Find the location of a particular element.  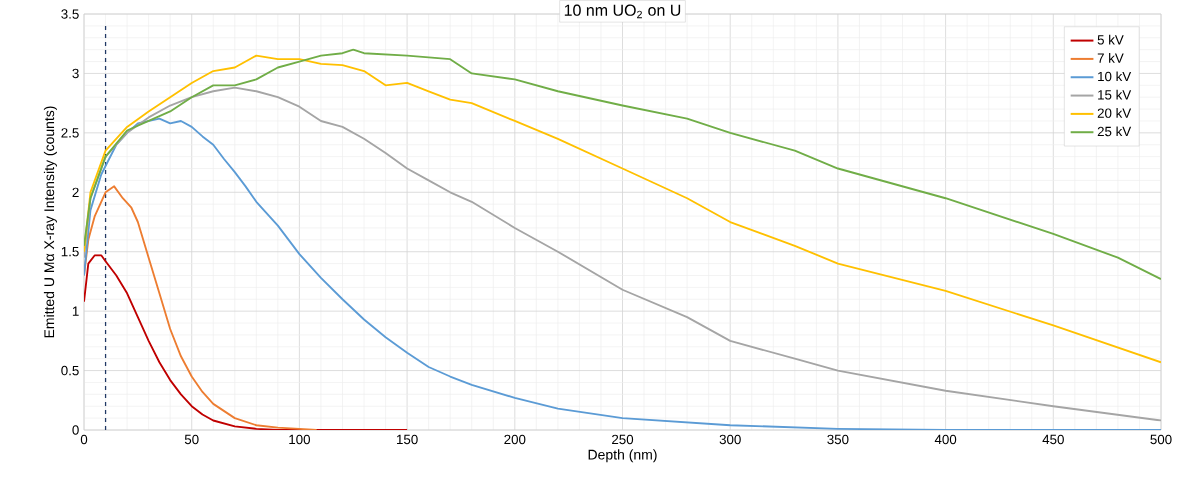

x-tick-label: 500 is located at coordinates (1161, 439).